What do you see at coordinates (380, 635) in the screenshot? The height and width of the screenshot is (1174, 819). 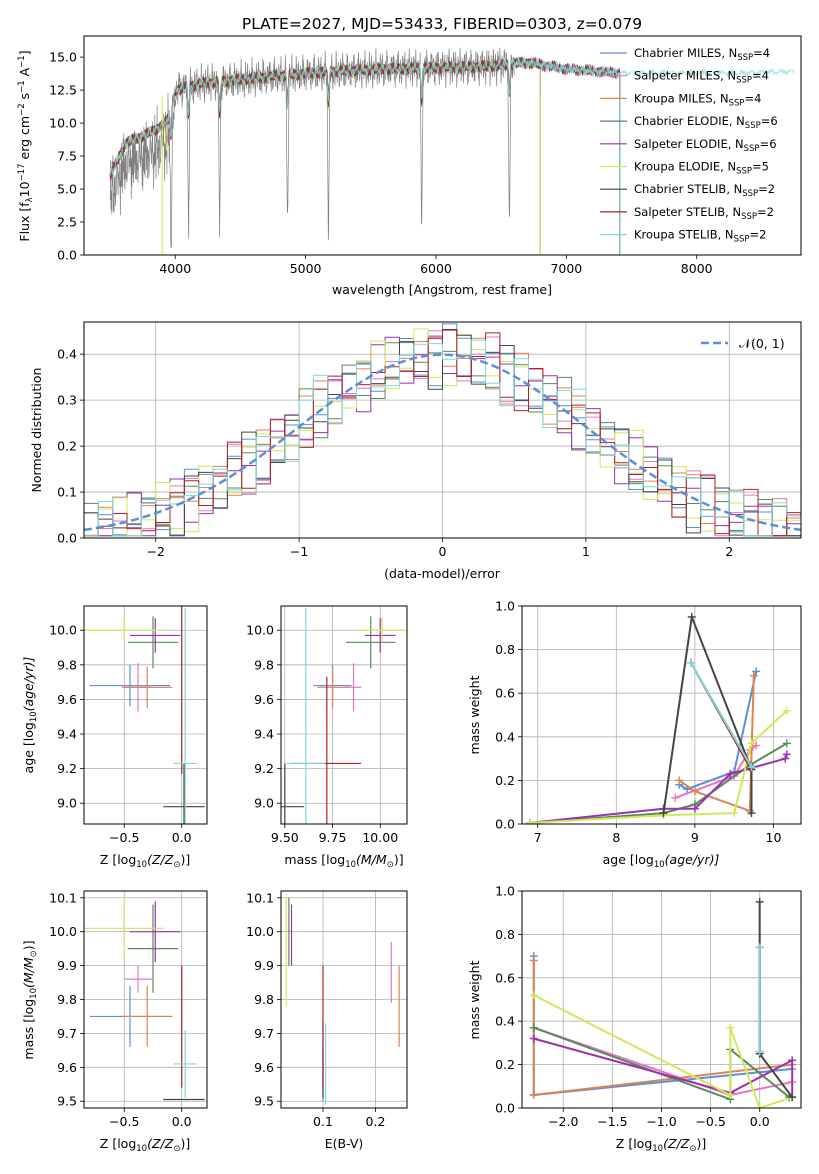 I see `errorbar-salpeter-elodie` at bounding box center [380, 635].